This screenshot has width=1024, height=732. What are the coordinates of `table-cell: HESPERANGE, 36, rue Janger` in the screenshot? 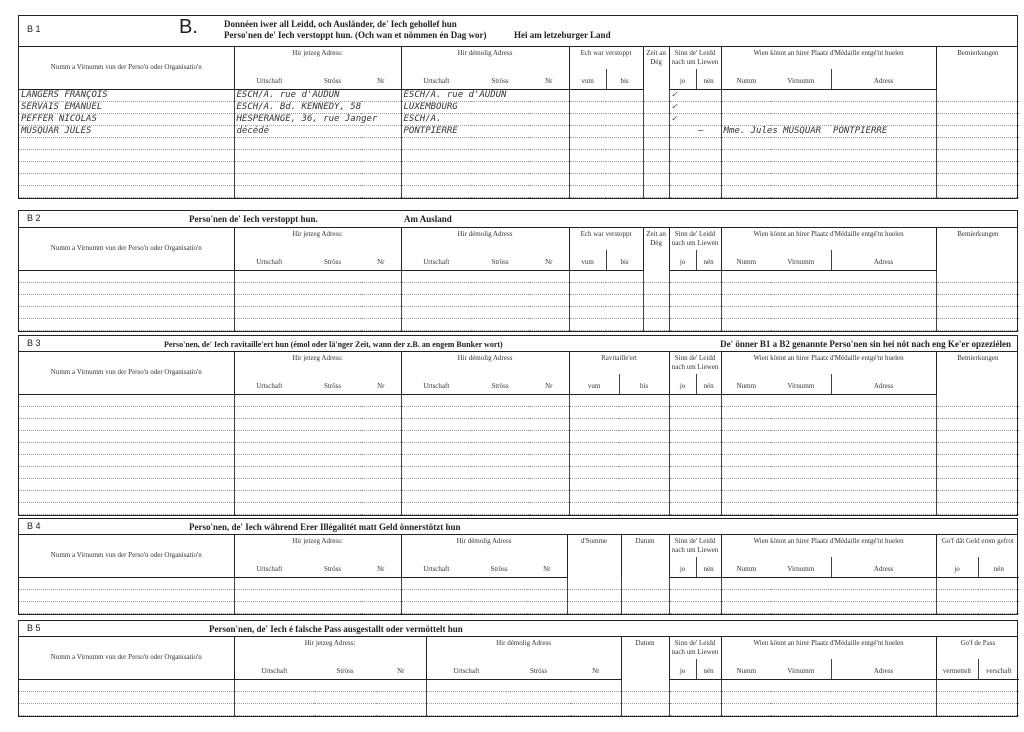 It's located at (305, 119).